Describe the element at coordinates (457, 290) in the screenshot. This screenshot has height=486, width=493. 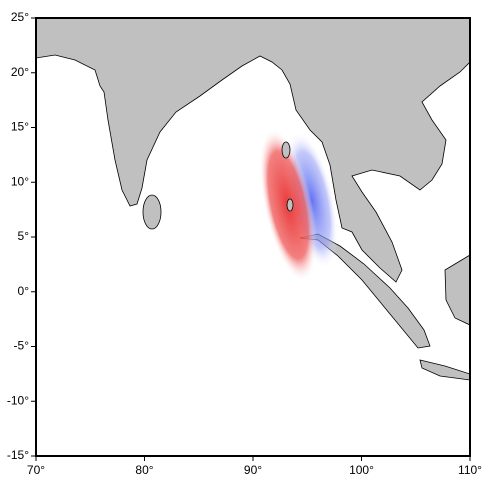
I see `borneo` at that location.